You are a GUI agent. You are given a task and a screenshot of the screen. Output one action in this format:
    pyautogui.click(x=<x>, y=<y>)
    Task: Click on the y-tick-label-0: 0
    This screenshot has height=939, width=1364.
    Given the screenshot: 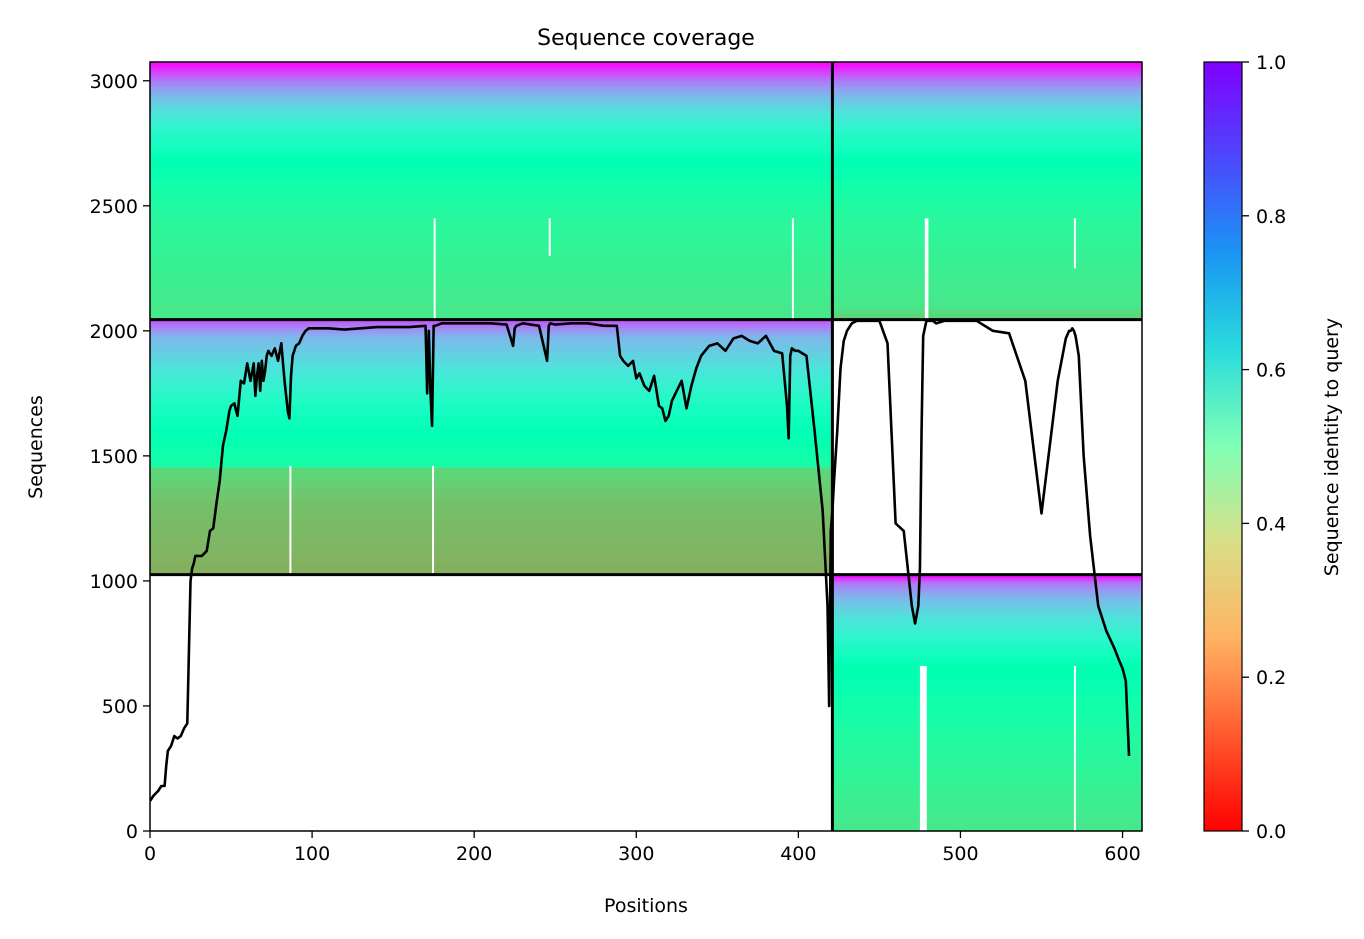 What is the action you would take?
    pyautogui.click(x=132, y=832)
    